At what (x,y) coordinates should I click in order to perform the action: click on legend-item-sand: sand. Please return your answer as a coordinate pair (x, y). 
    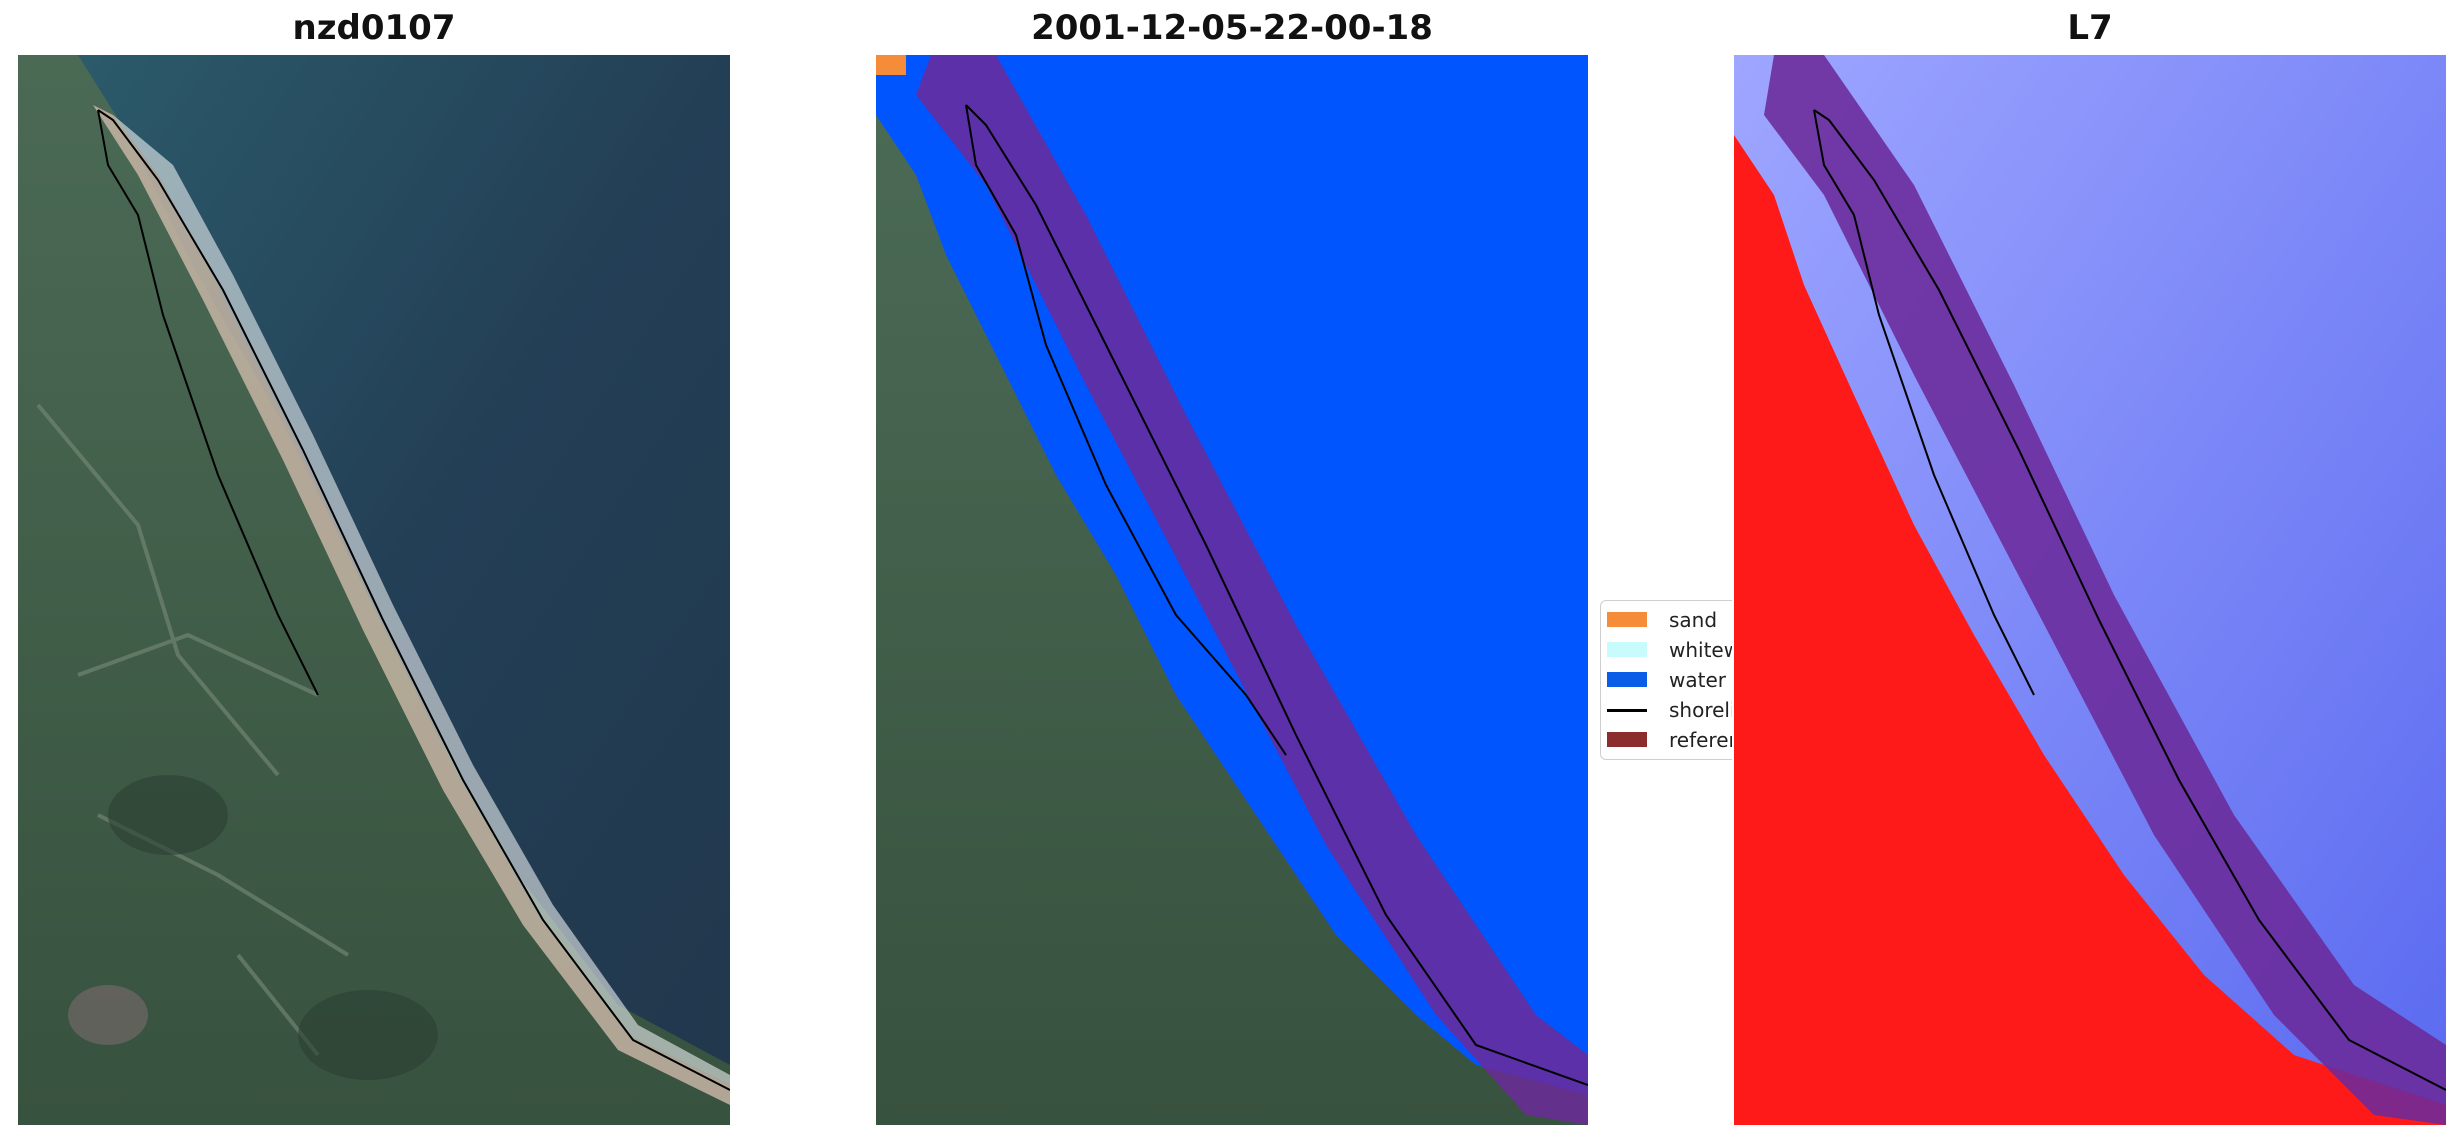
    Looking at the image, I should click on (1669, 620).